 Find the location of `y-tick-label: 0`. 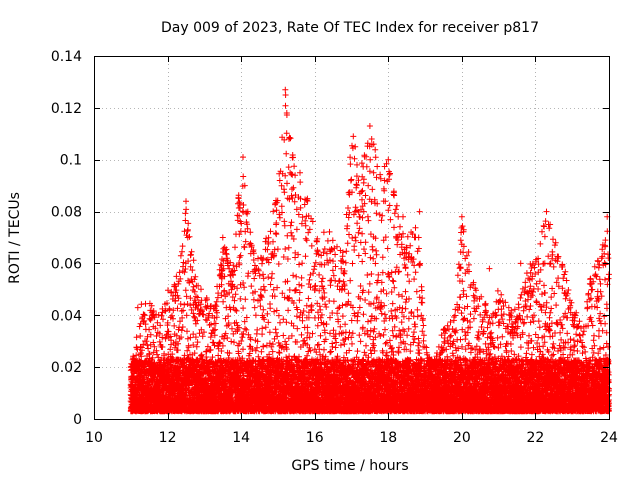

y-tick-label: 0 is located at coordinates (77, 420).